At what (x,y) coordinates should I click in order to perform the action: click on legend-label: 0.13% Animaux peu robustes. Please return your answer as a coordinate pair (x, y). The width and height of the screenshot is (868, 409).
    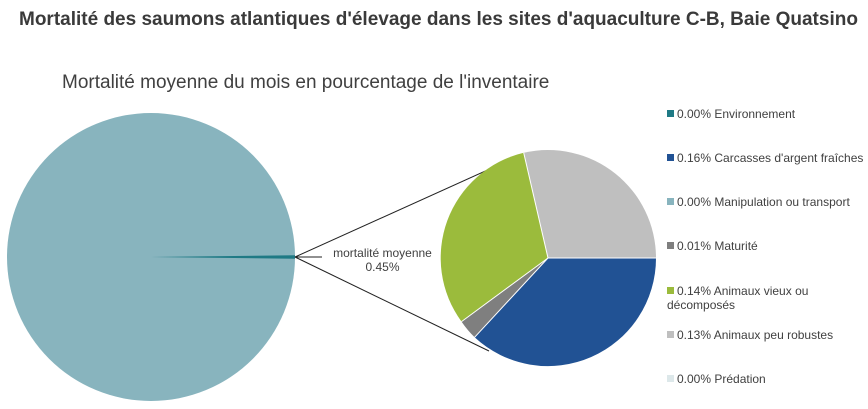
    Looking at the image, I should click on (755, 335).